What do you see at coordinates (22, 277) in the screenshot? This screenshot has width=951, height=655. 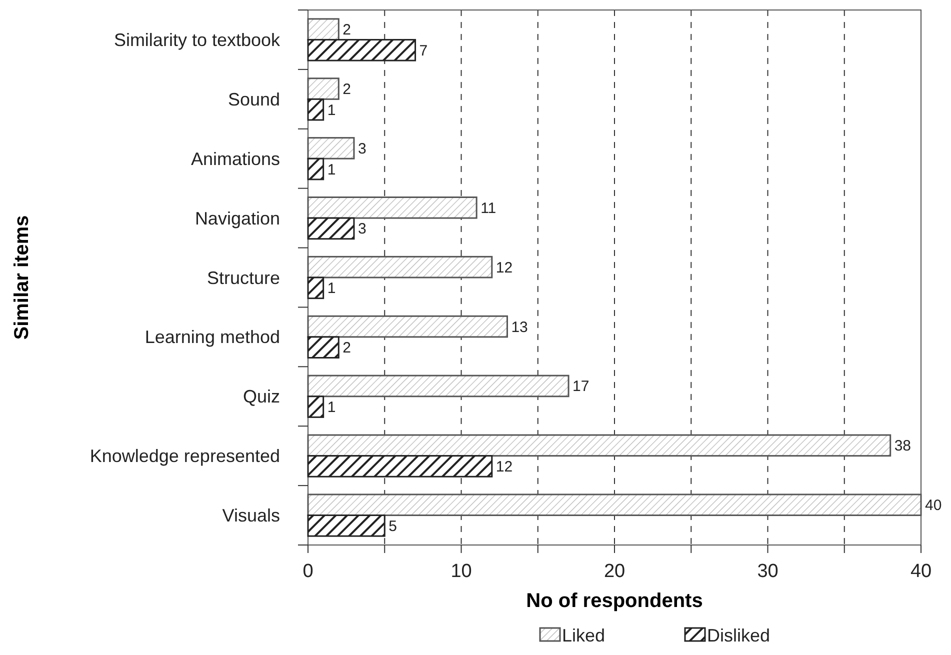 I see `y-axis-title: Similar items` at bounding box center [22, 277].